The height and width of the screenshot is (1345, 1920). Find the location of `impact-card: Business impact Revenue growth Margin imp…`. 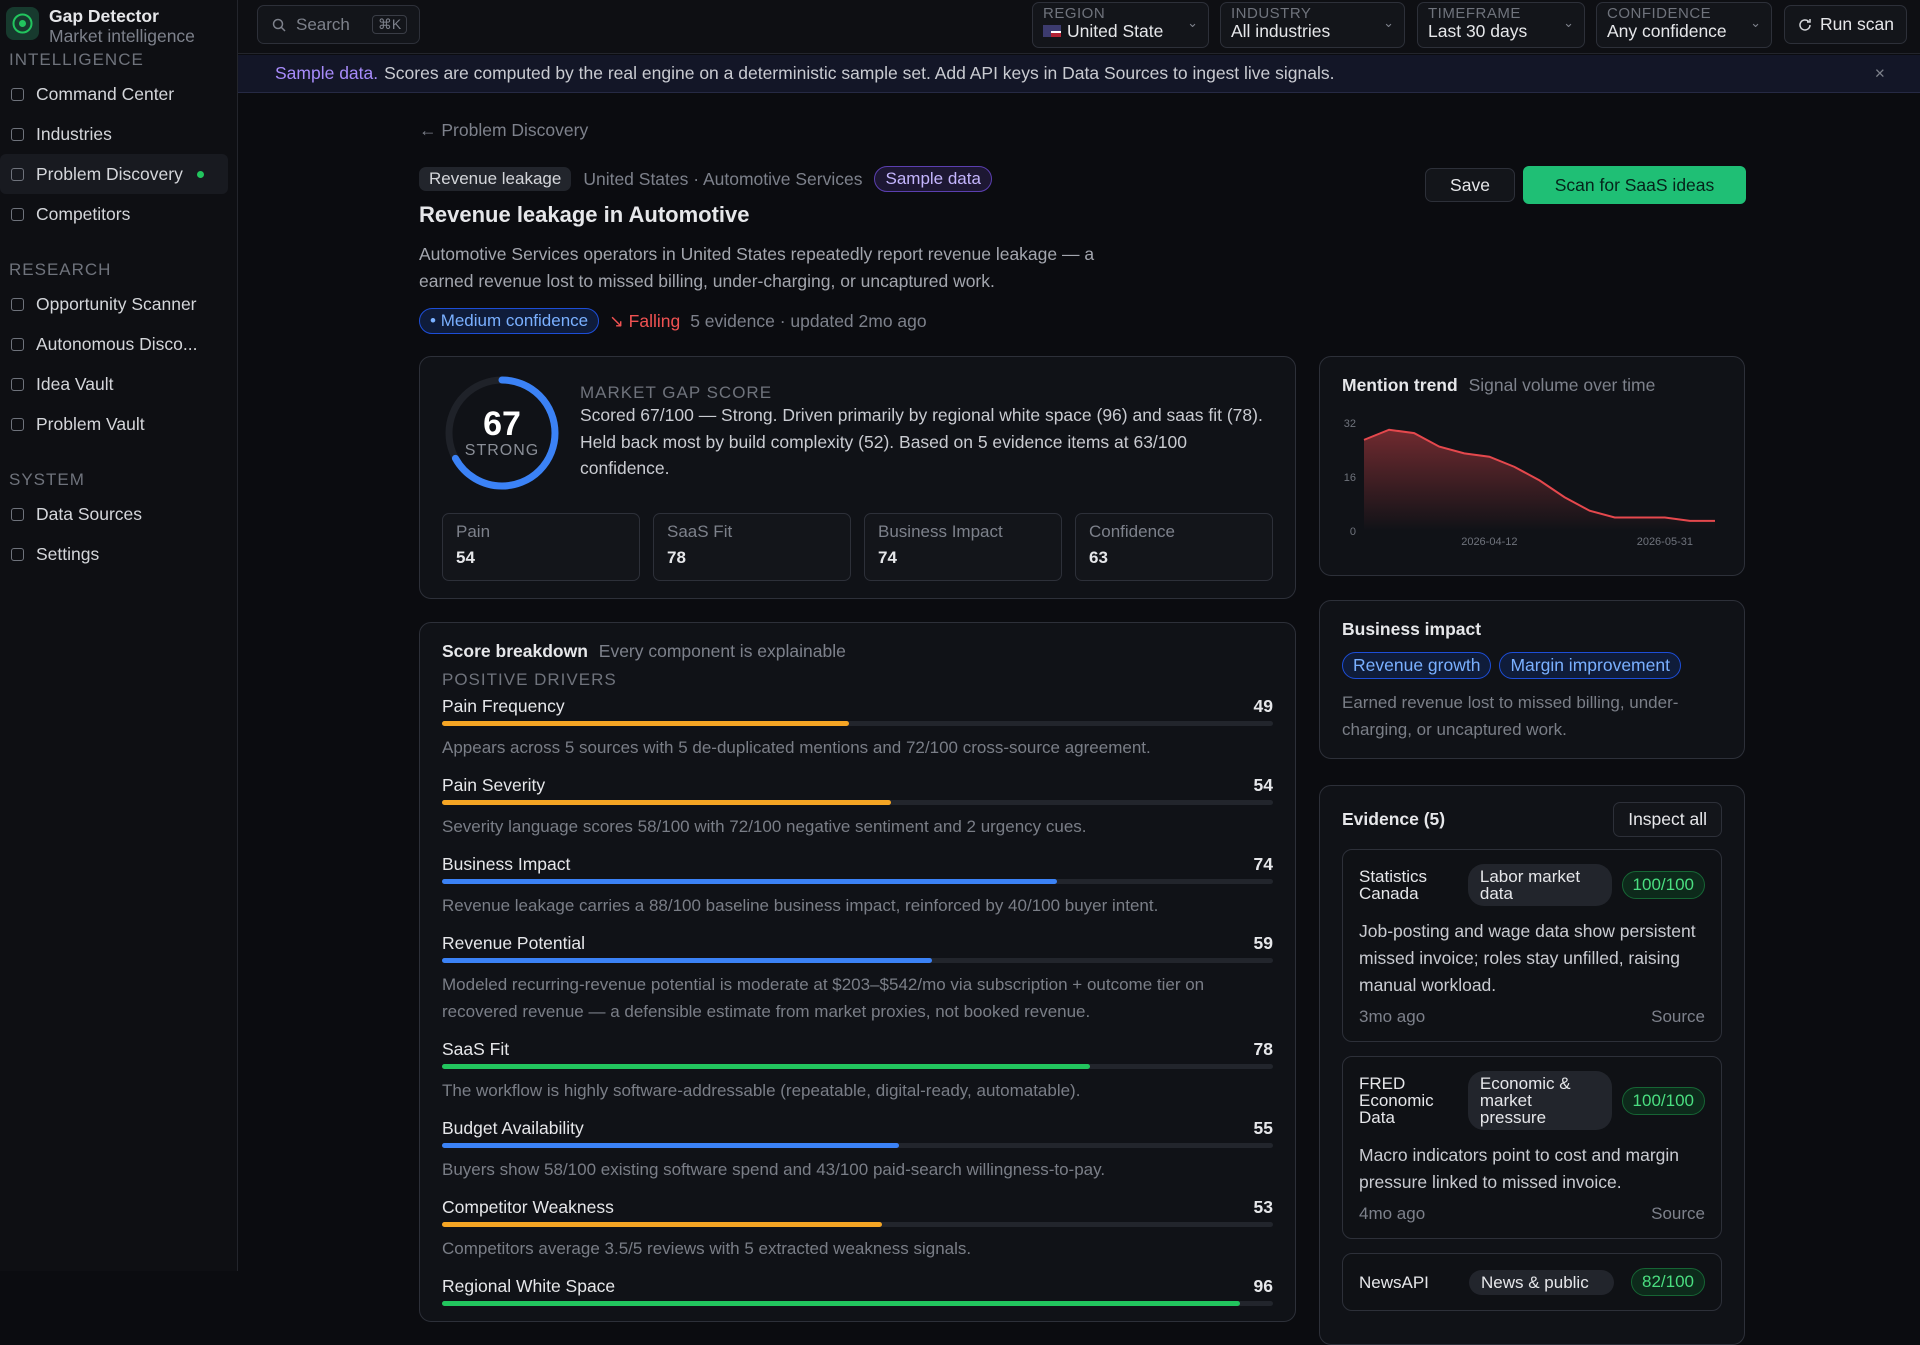

impact-card: Business impact Revenue growth Margin imp… is located at coordinates (1532, 679).